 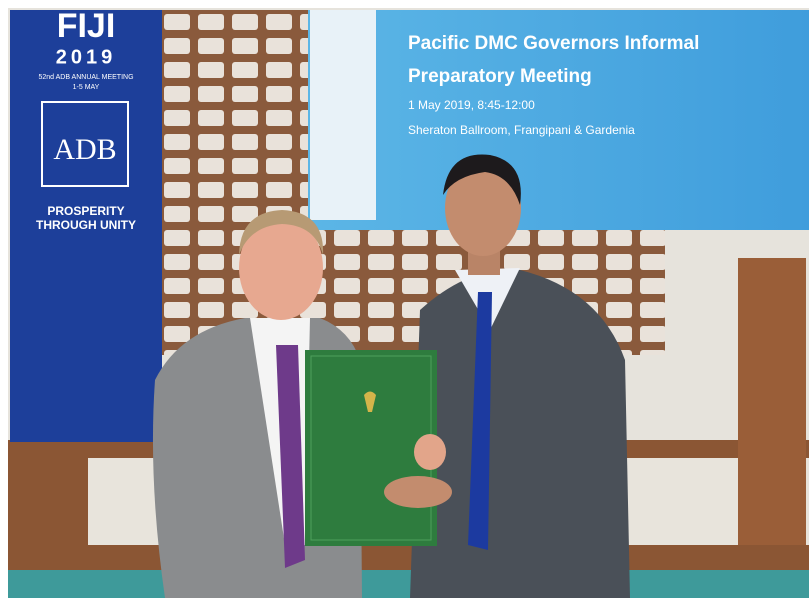 What do you see at coordinates (500, 76) in the screenshot?
I see `screen-title: Preparatory Meeting` at bounding box center [500, 76].